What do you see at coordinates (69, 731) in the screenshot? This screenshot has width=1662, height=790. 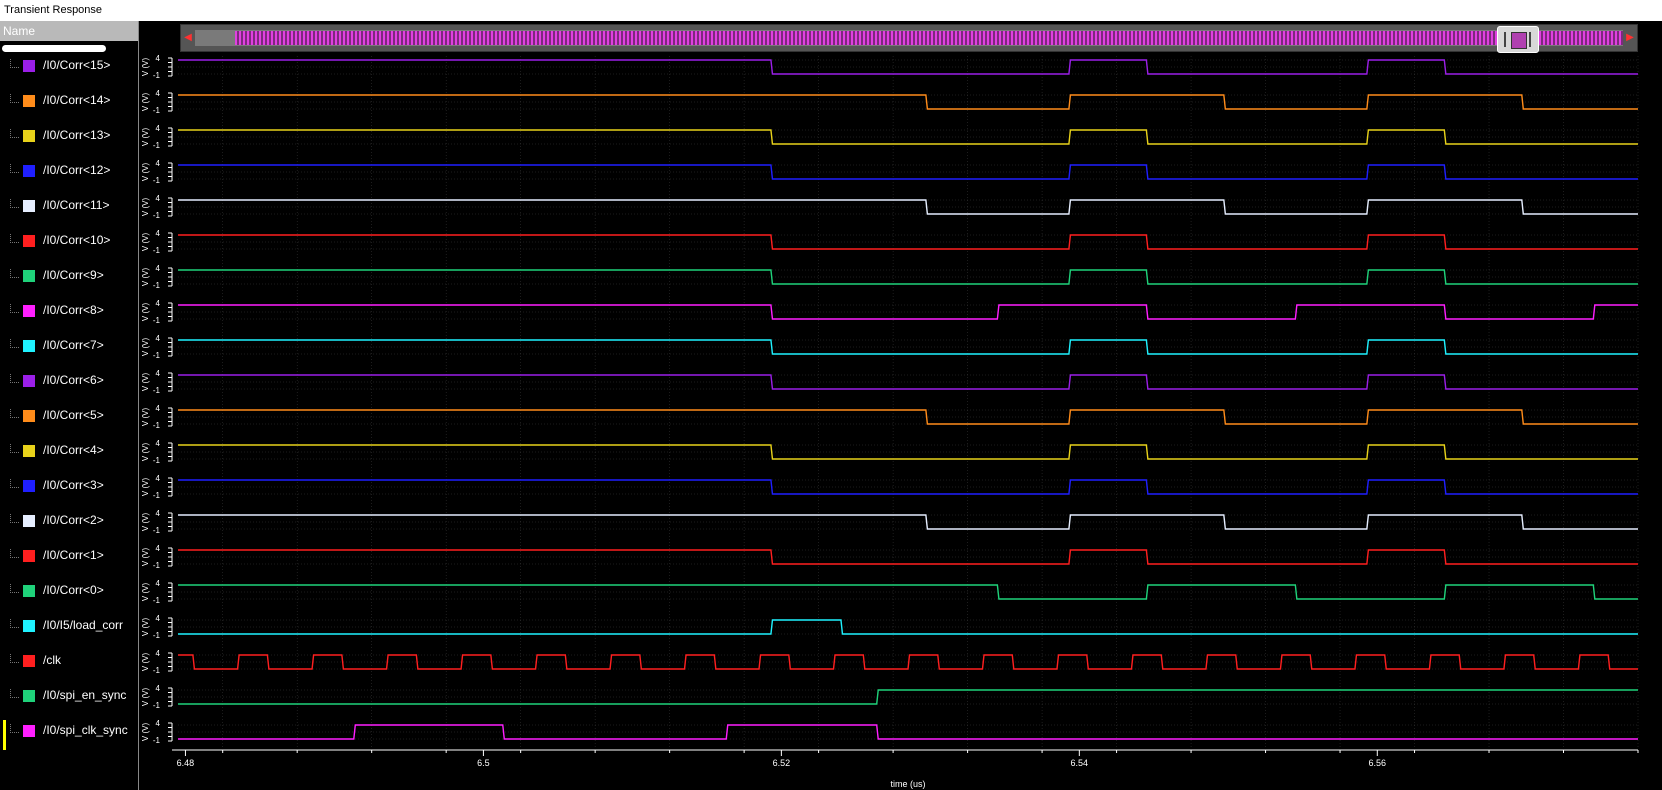 I see `signal-row: /I0/spi_clk_sync` at bounding box center [69, 731].